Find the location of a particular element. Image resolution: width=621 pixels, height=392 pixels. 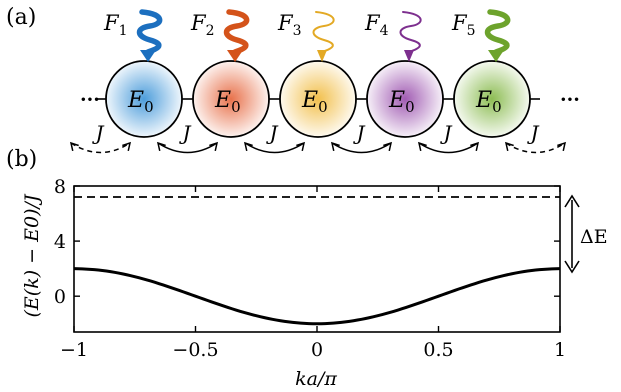

chain-right-dots: ··· is located at coordinates (570, 100).